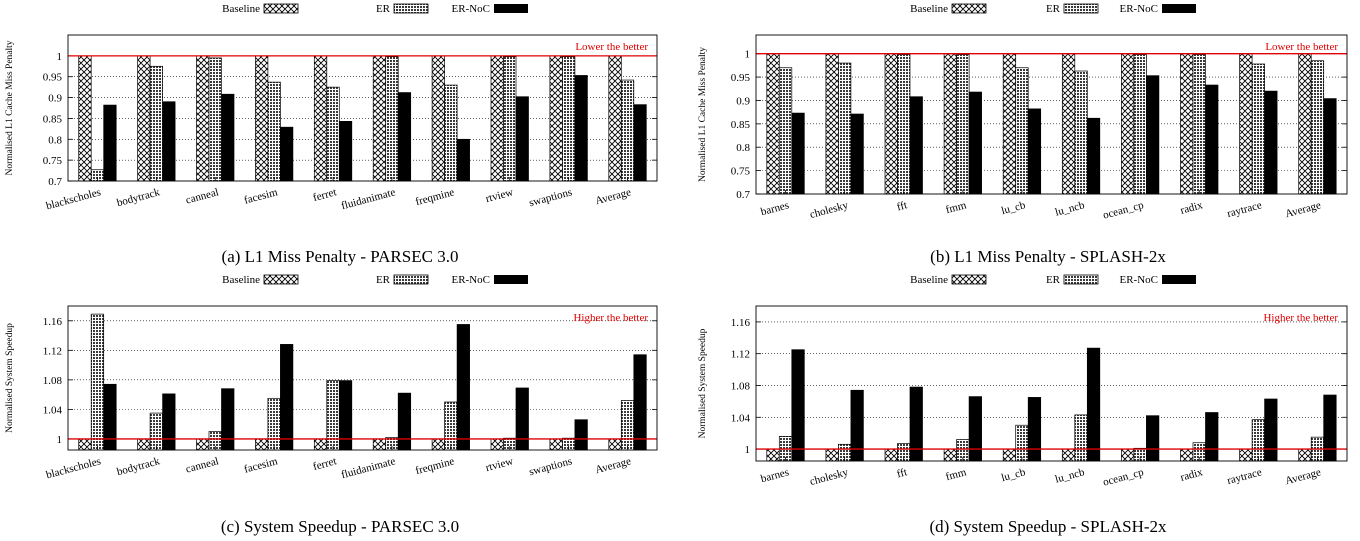 The image size is (1360, 541). What do you see at coordinates (499, 464) in the screenshot?
I see `x-tick-label: rtview` at bounding box center [499, 464].